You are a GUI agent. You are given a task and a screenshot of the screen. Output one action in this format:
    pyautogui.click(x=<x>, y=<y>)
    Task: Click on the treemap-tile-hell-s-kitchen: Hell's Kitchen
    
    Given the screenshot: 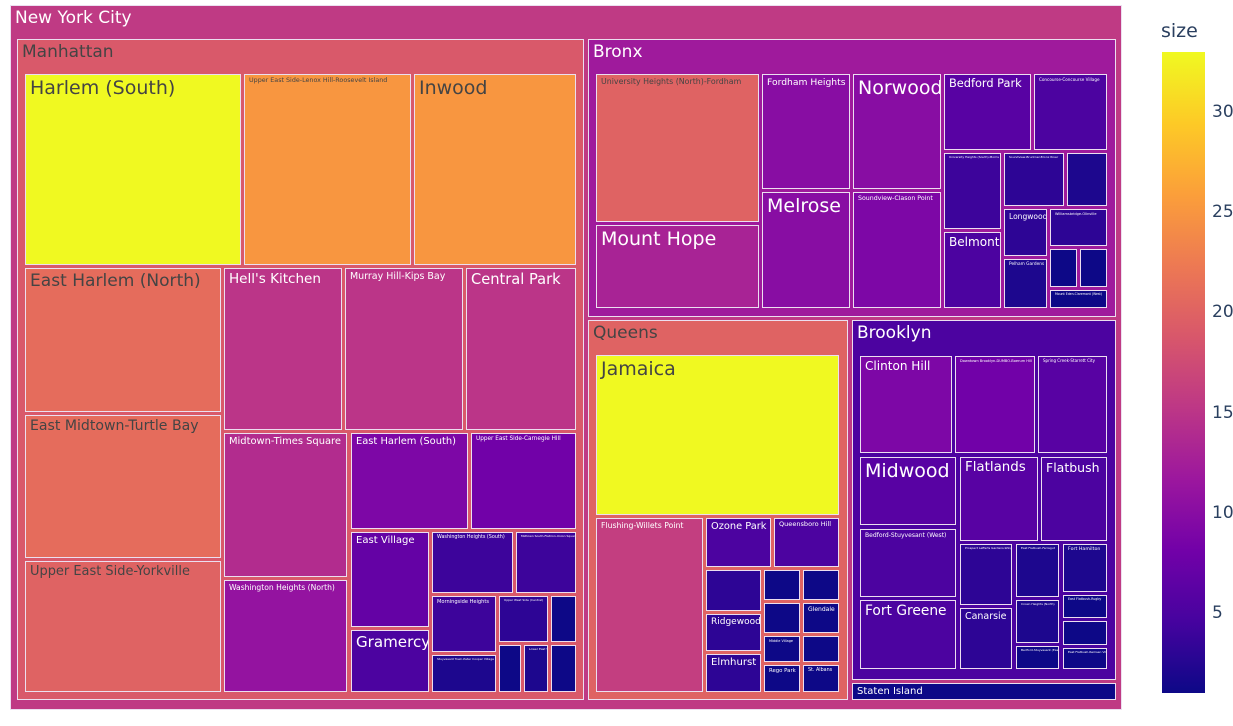 What is the action you would take?
    pyautogui.click(x=283, y=349)
    